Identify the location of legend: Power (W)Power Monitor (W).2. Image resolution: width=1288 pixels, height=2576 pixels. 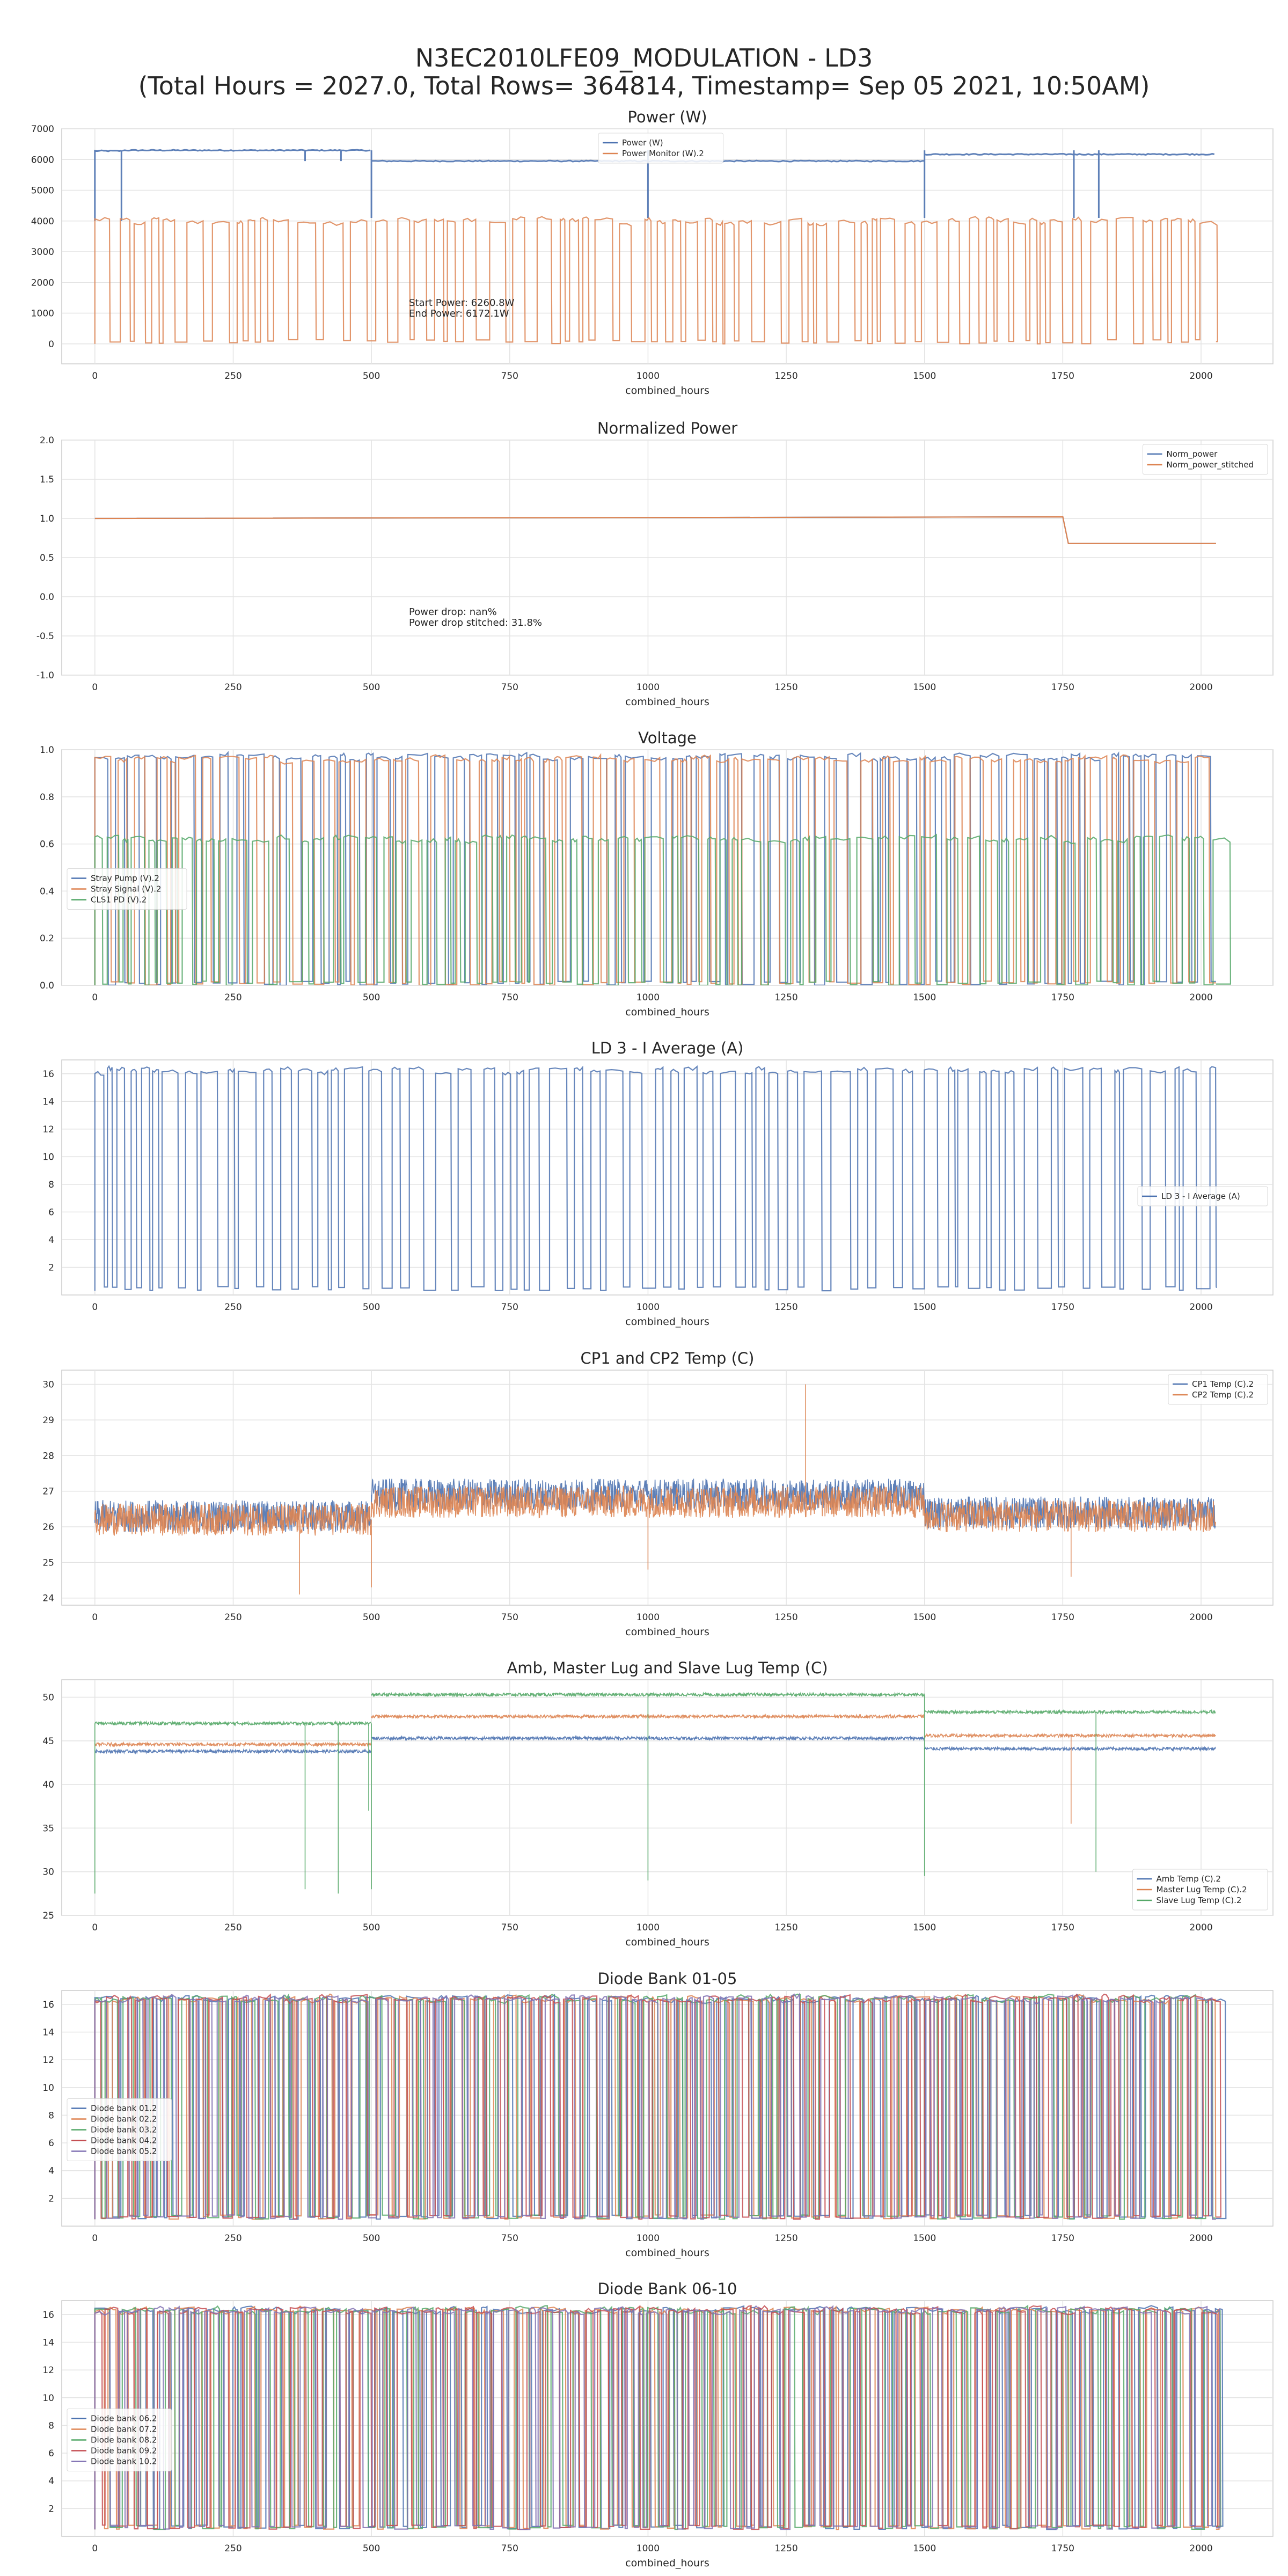
(660, 148).